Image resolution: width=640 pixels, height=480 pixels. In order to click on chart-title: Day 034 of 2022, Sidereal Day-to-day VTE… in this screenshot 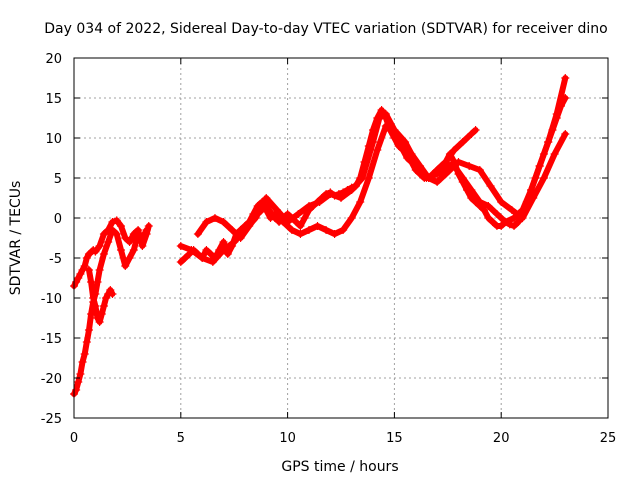, I will do `click(325, 29)`.